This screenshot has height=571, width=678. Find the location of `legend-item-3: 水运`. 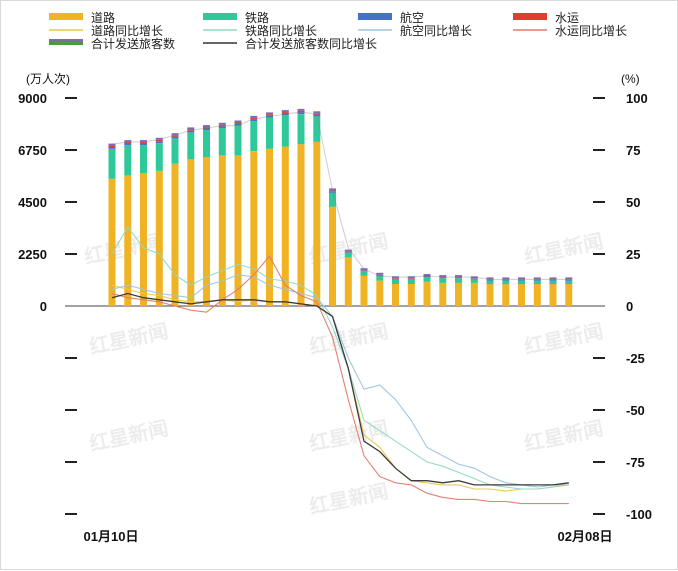

legend-item-3: 水运 is located at coordinates (546, 18).